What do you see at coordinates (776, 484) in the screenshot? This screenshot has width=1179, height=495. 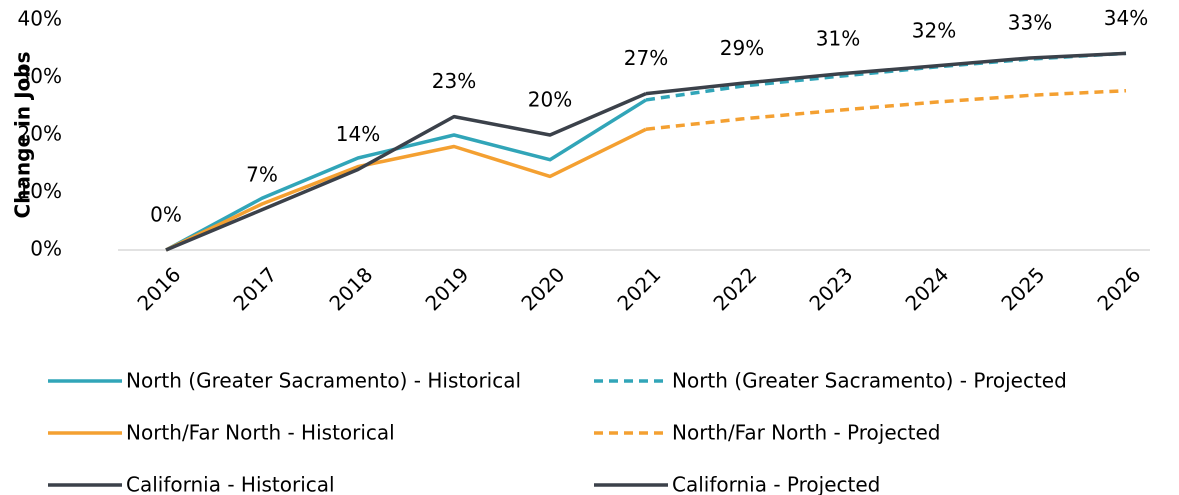 I see `legend-label: California - Projected` at bounding box center [776, 484].